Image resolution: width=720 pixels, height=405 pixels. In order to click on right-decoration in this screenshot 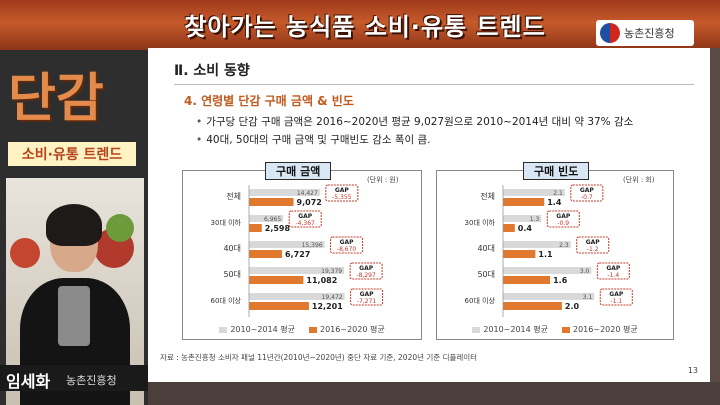, I will do `click(715, 215)`.